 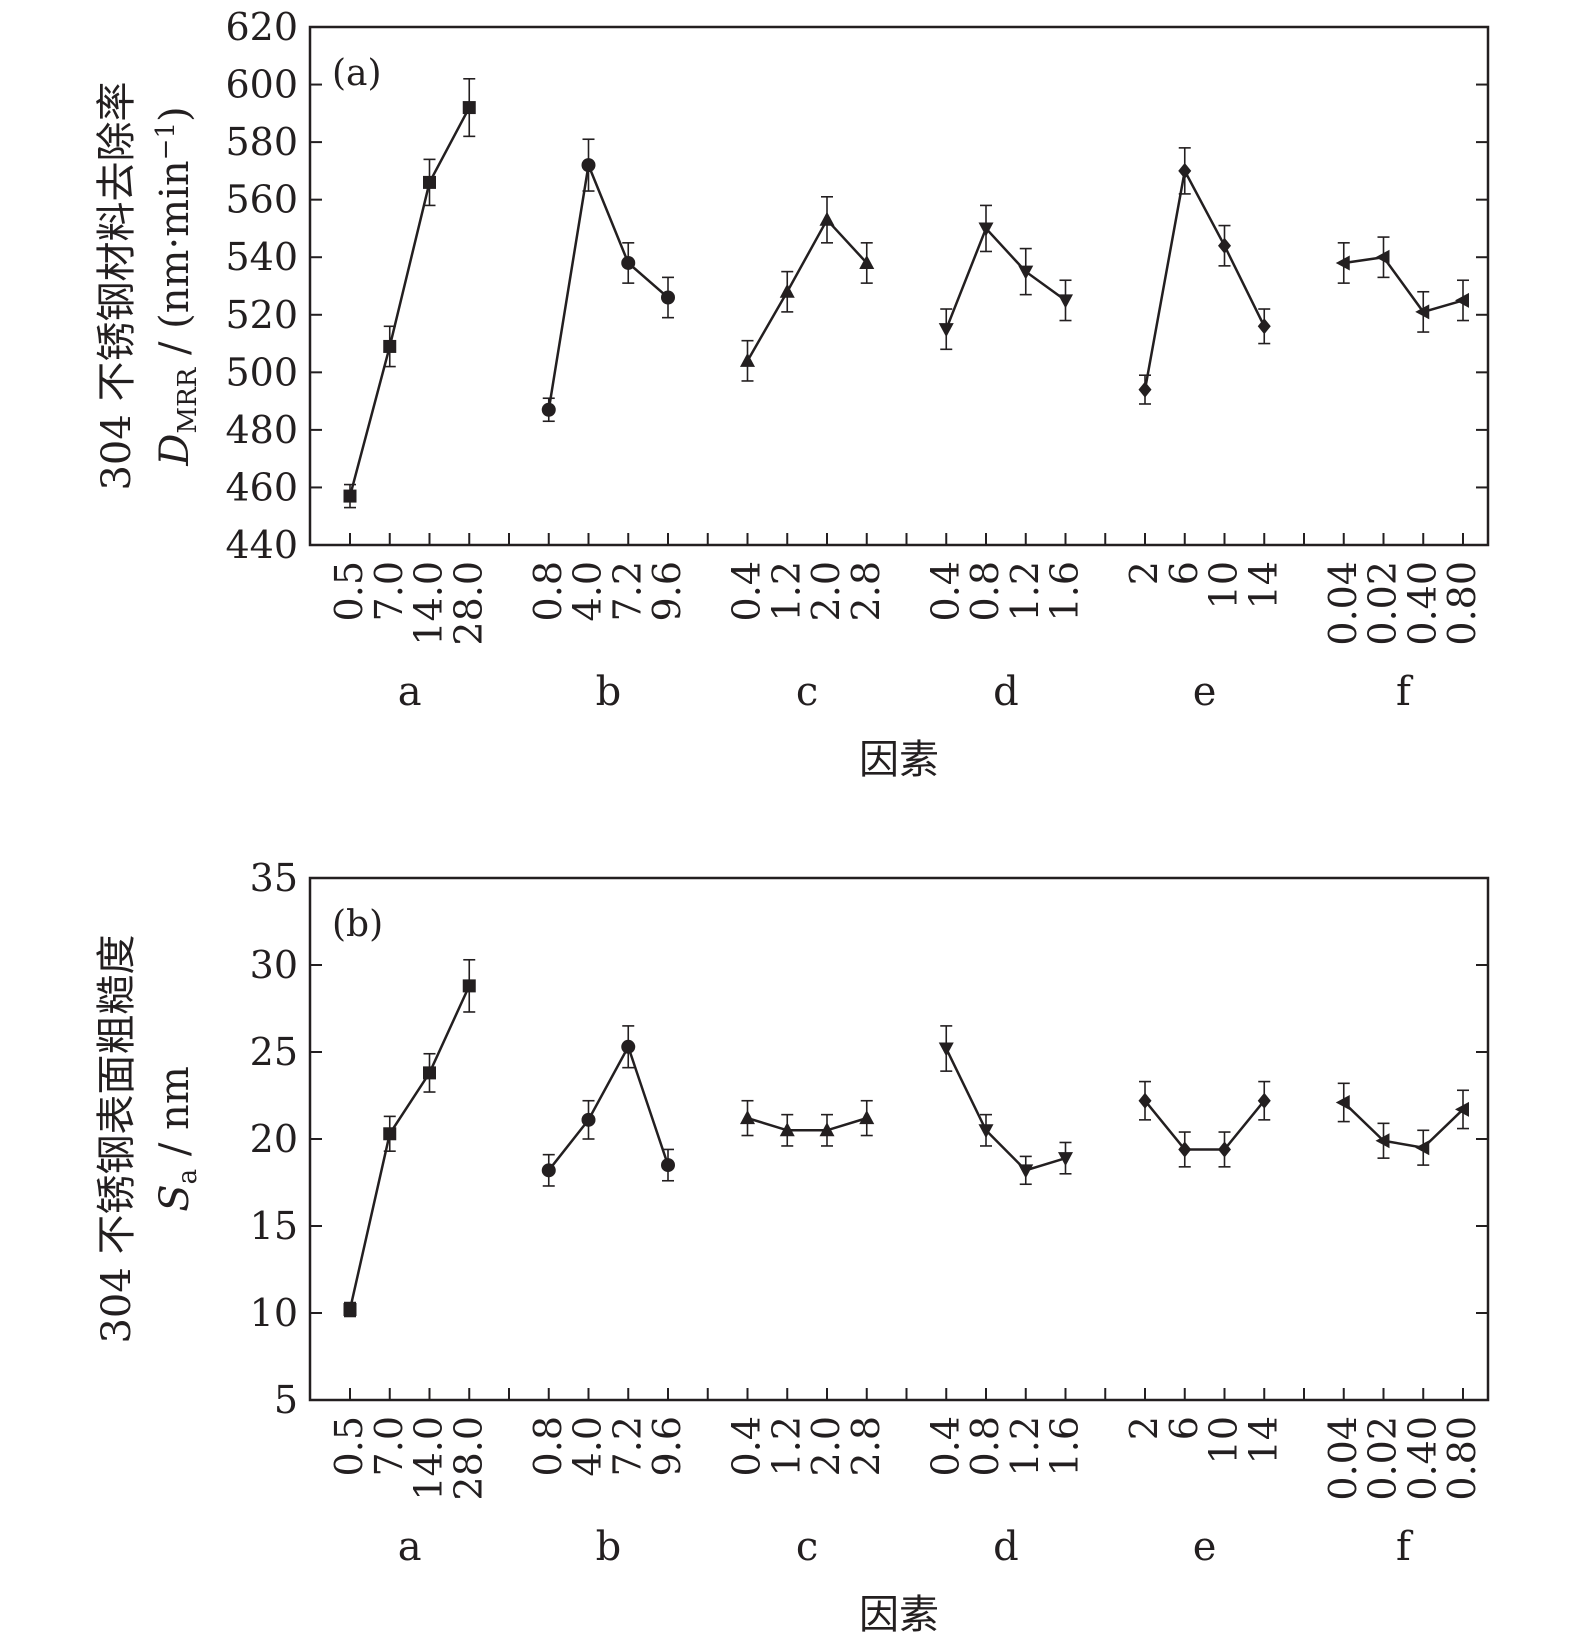 I want to click on panel-a-series-b-line, so click(x=608, y=285).